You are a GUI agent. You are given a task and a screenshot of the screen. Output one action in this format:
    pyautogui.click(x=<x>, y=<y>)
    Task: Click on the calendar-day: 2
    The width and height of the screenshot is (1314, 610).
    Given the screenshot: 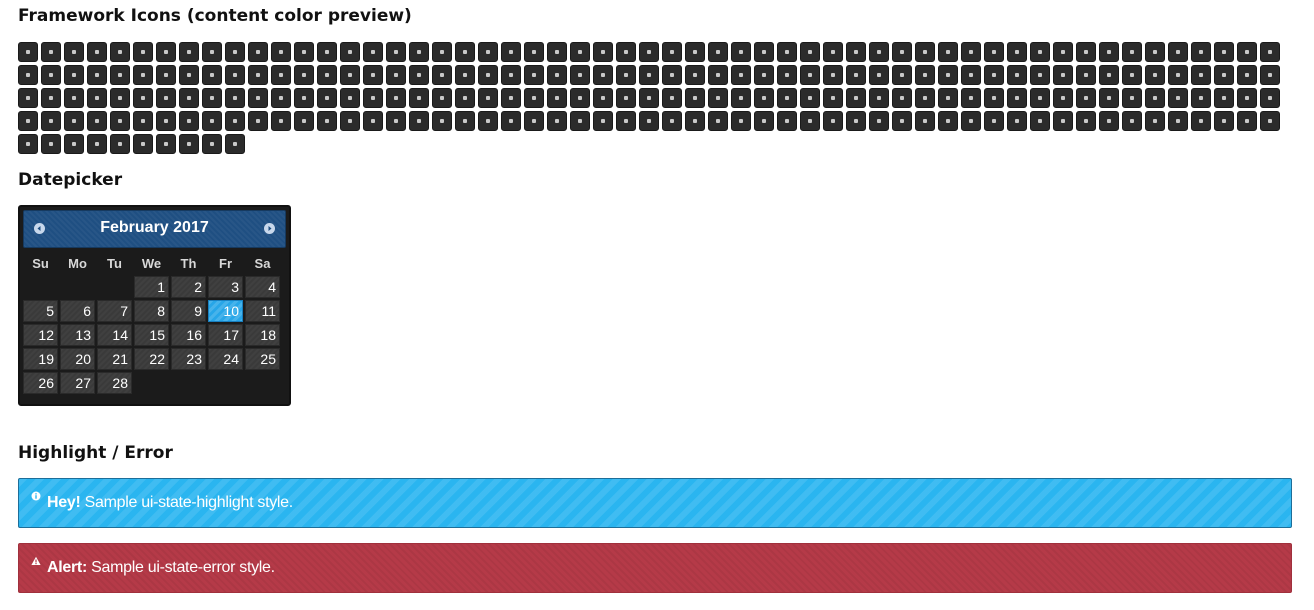 What is the action you would take?
    pyautogui.click(x=188, y=287)
    